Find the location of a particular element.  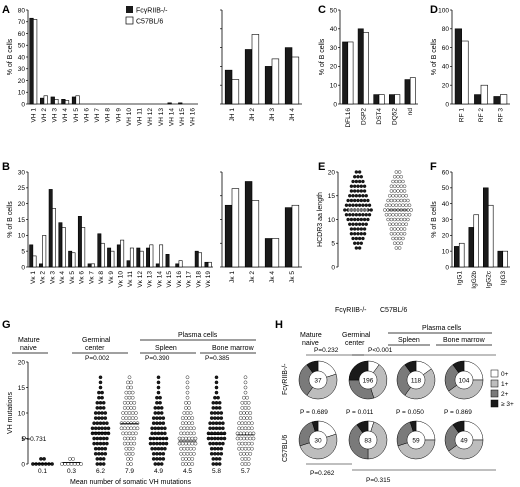

e-ytick-label: 0 is located at coordinates (333, 267).